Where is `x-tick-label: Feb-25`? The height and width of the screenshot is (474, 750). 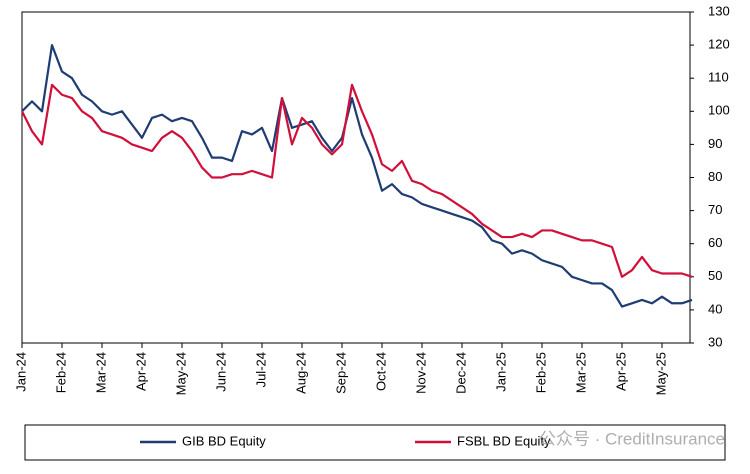
x-tick-label: Feb-25 is located at coordinates (540, 372).